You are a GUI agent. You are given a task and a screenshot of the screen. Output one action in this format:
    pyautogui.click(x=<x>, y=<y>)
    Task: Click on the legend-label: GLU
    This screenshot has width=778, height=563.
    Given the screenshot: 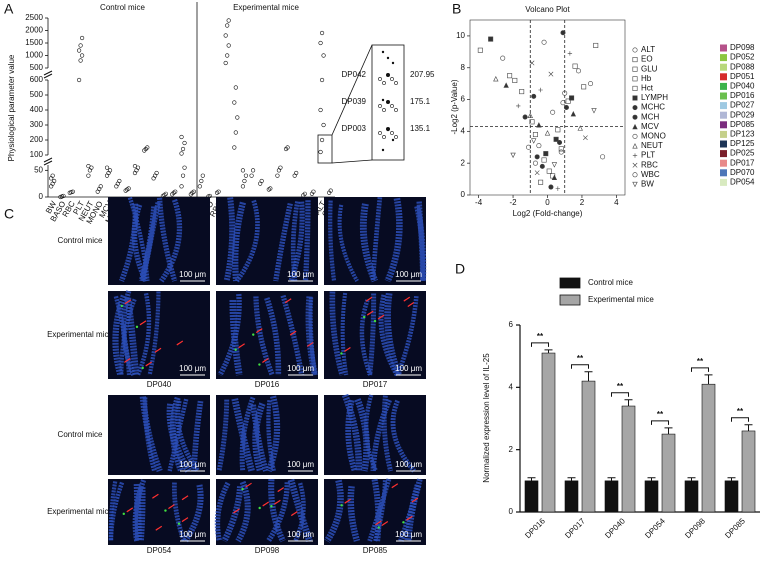 What is the action you would take?
    pyautogui.click(x=649, y=68)
    